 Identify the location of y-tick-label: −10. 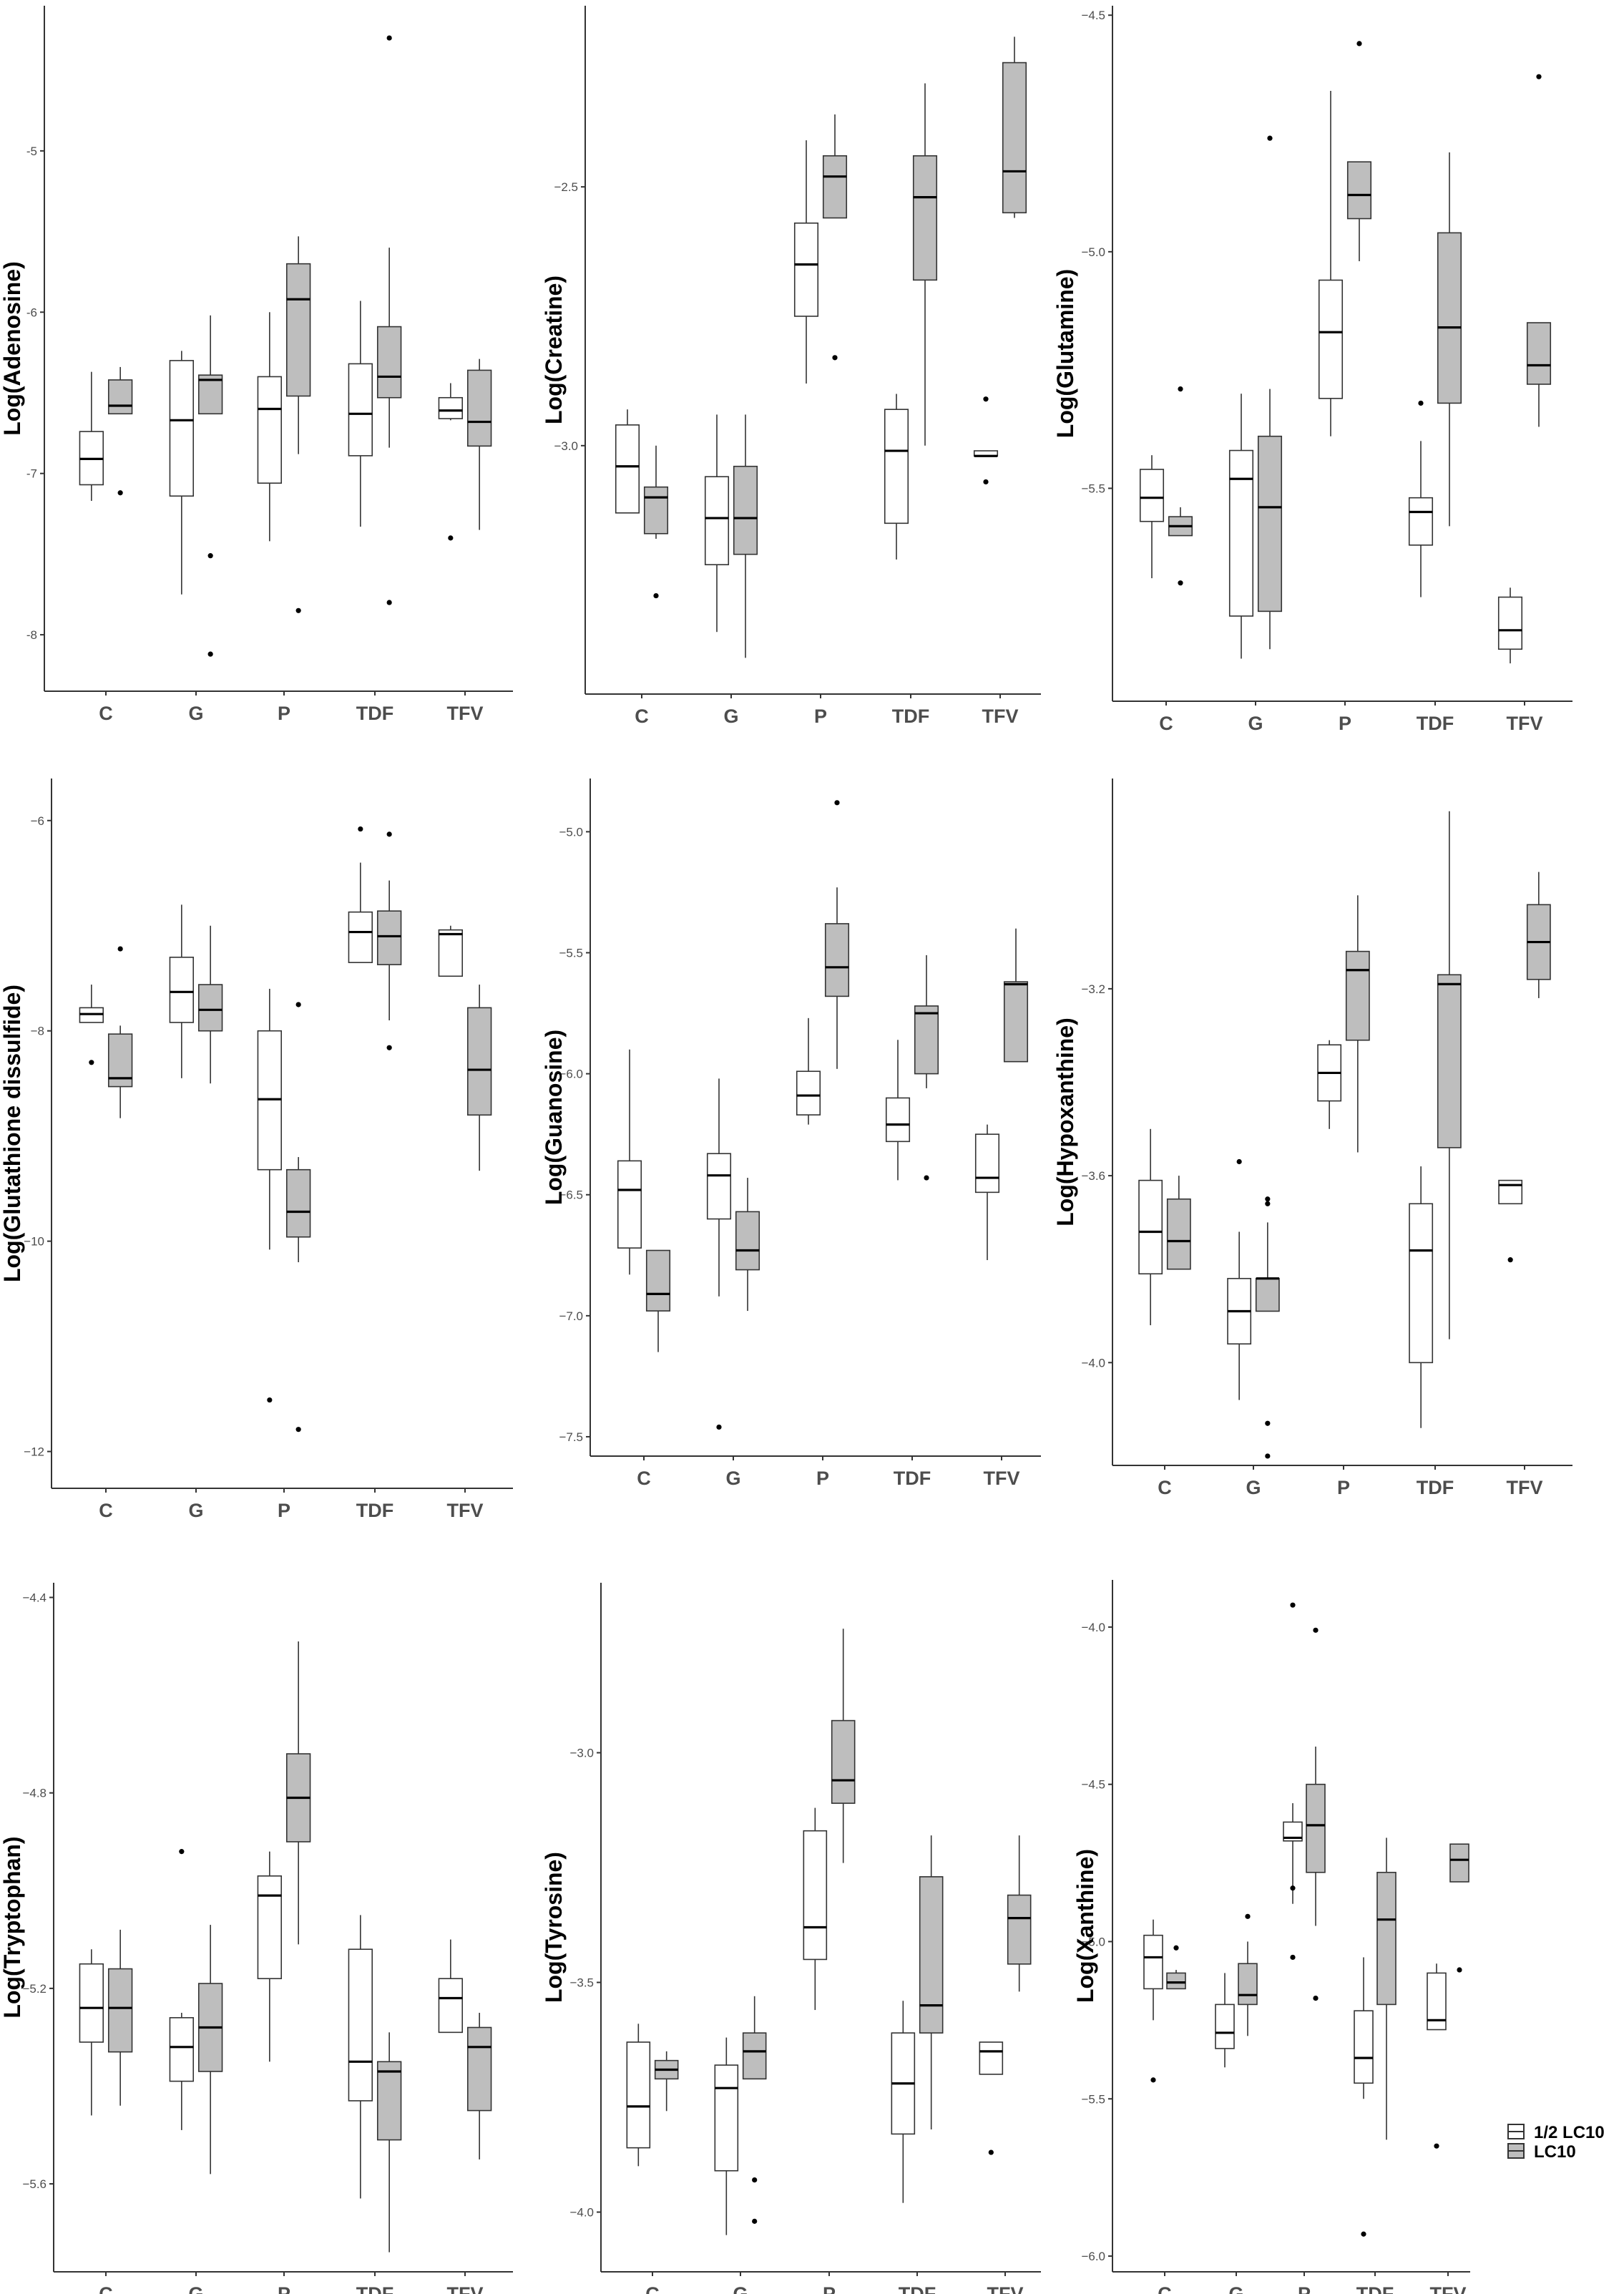
(34, 1242).